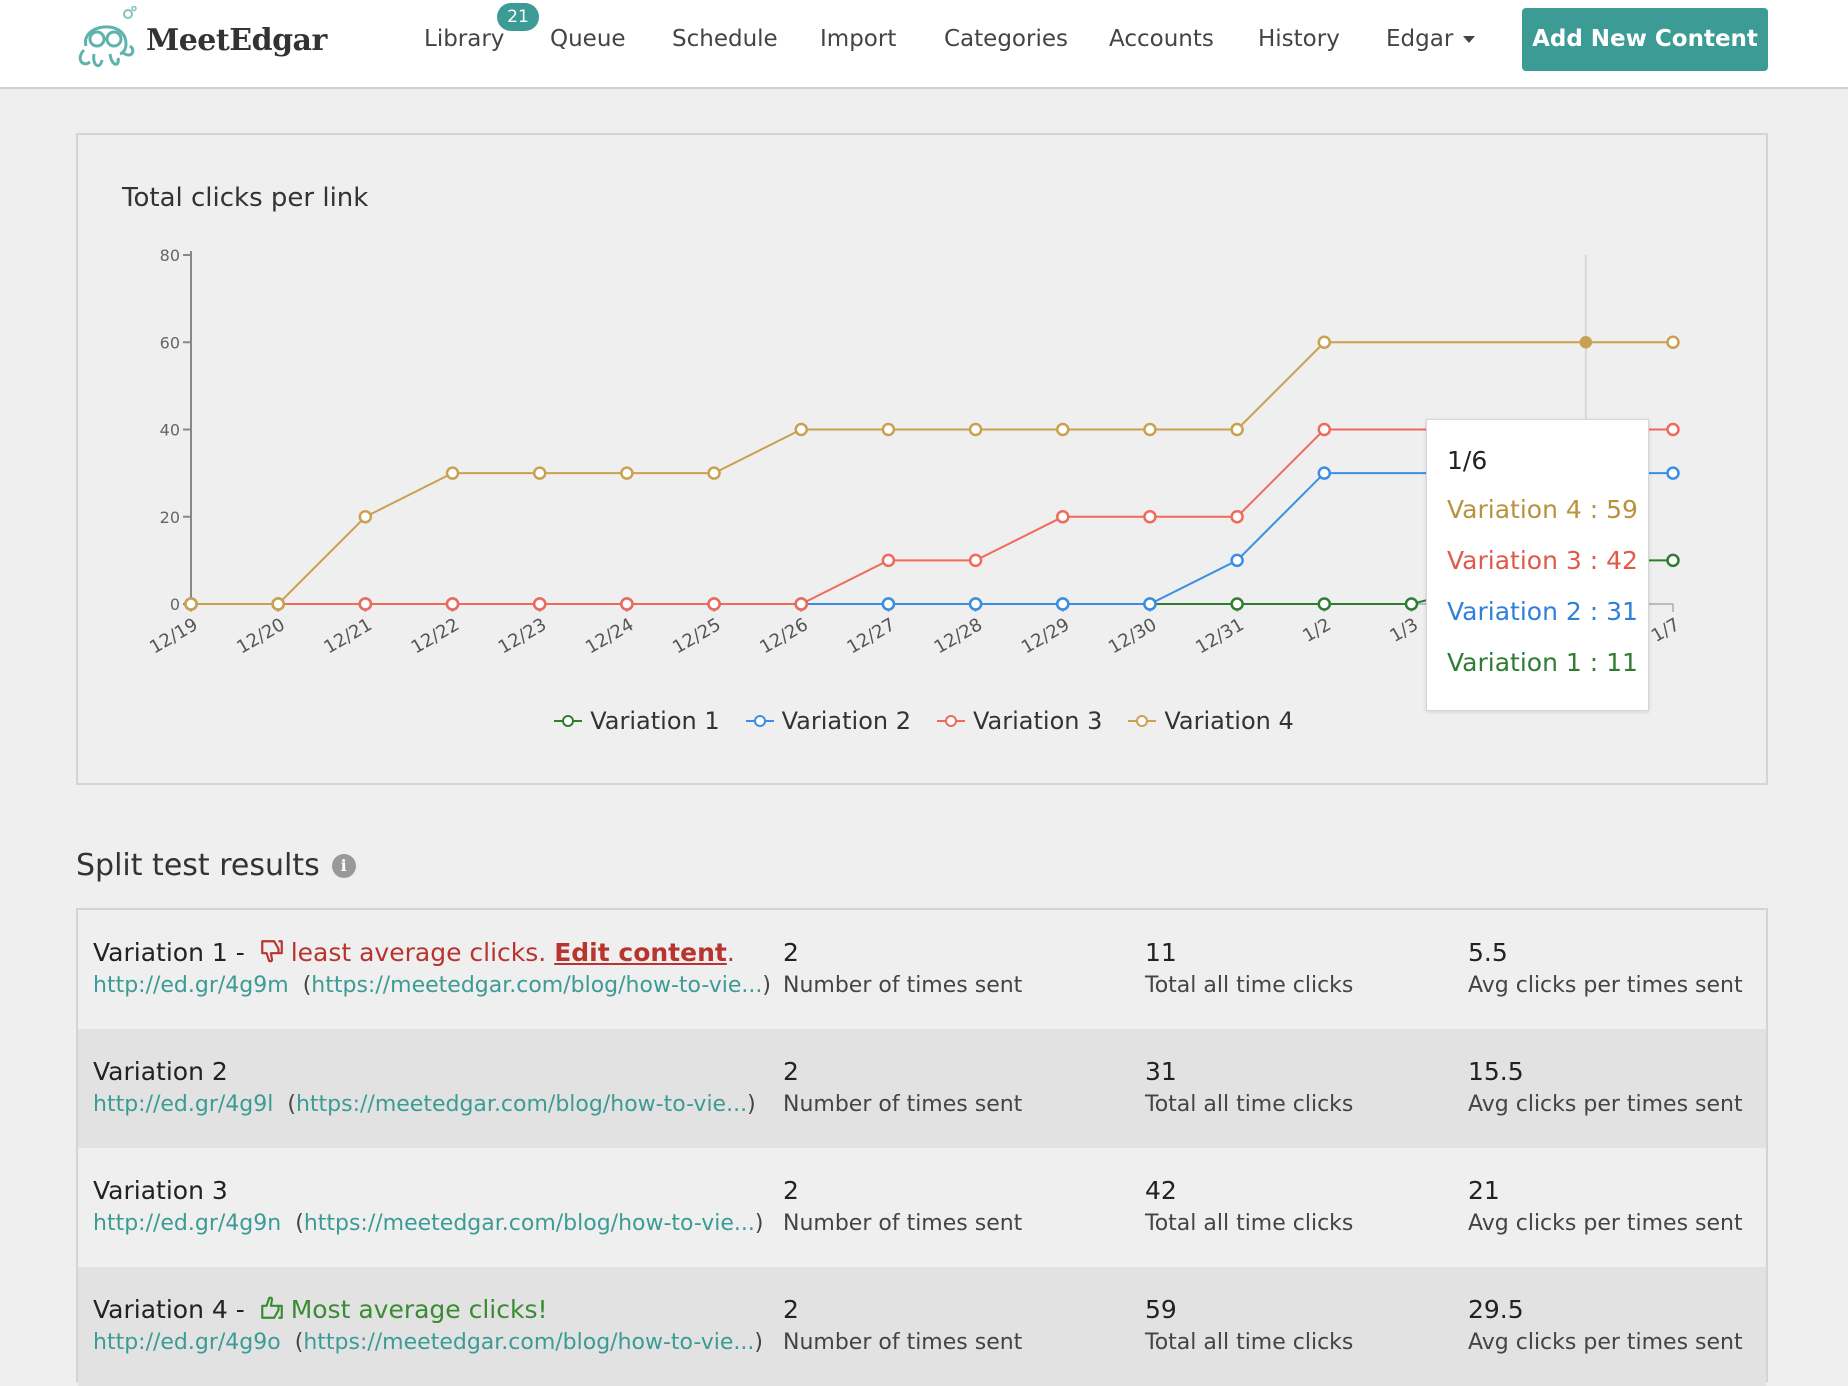 The height and width of the screenshot is (1386, 1848). Describe the element at coordinates (1249, 1223) in the screenshot. I see `total-clicks-label: Total all time clicks` at that location.